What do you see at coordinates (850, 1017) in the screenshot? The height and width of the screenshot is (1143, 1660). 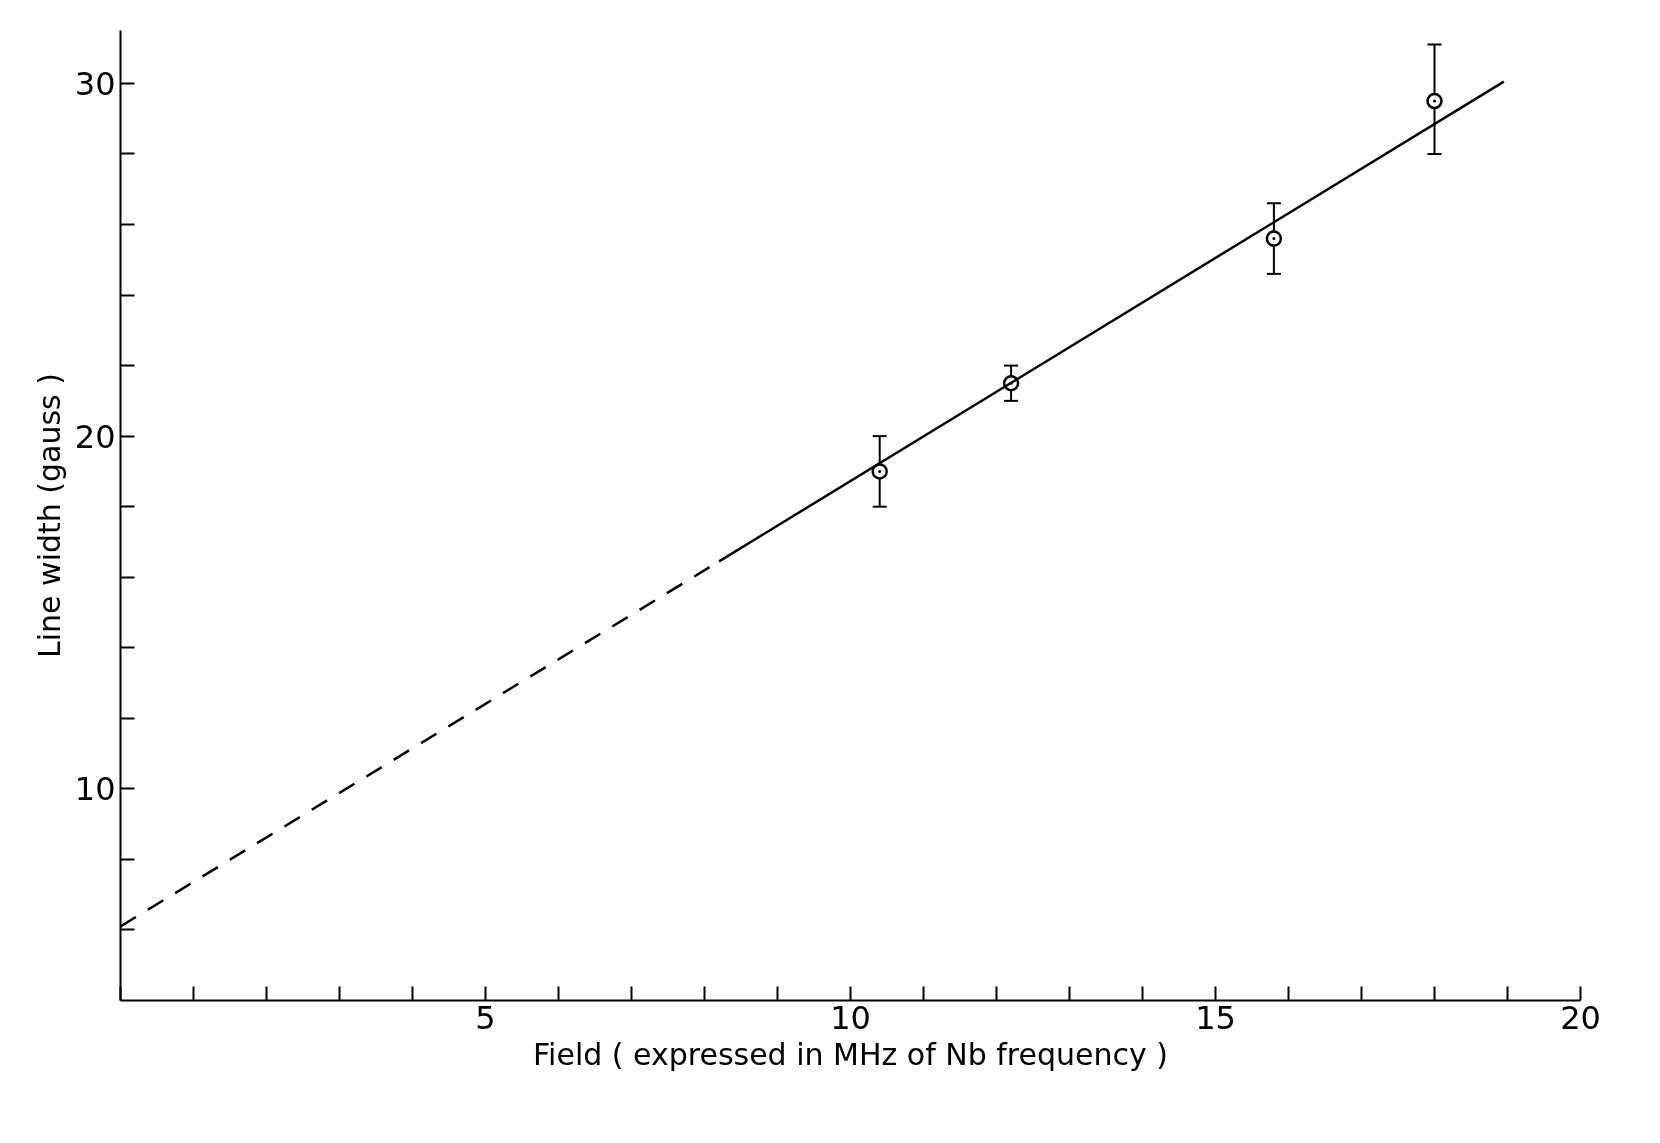 I see `x-tick-label: 10` at bounding box center [850, 1017].